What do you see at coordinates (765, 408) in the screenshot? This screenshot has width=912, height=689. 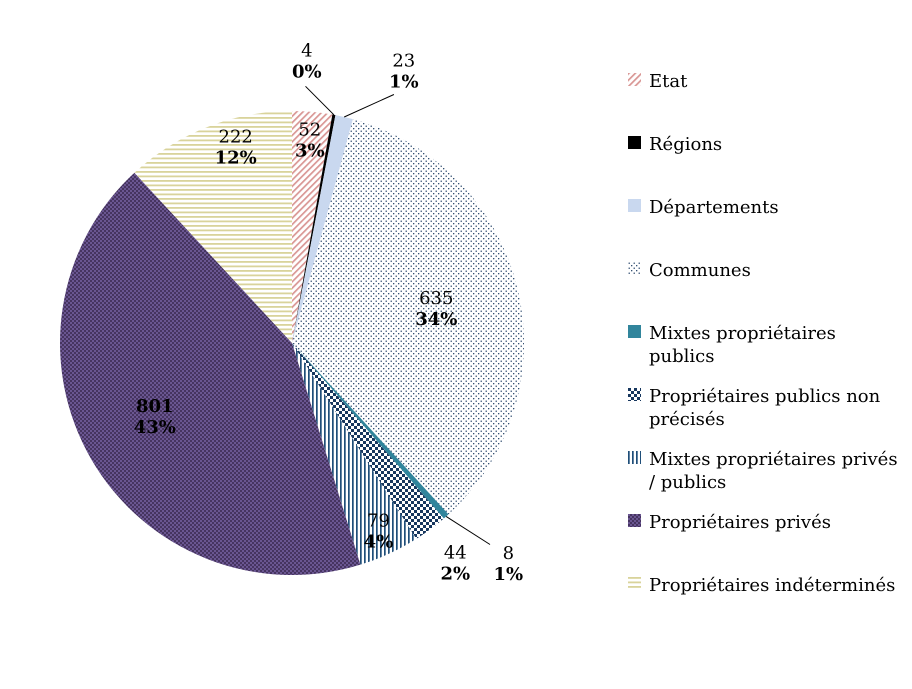 I see `legend-label-5: Propriétaires publics non précisés` at bounding box center [765, 408].